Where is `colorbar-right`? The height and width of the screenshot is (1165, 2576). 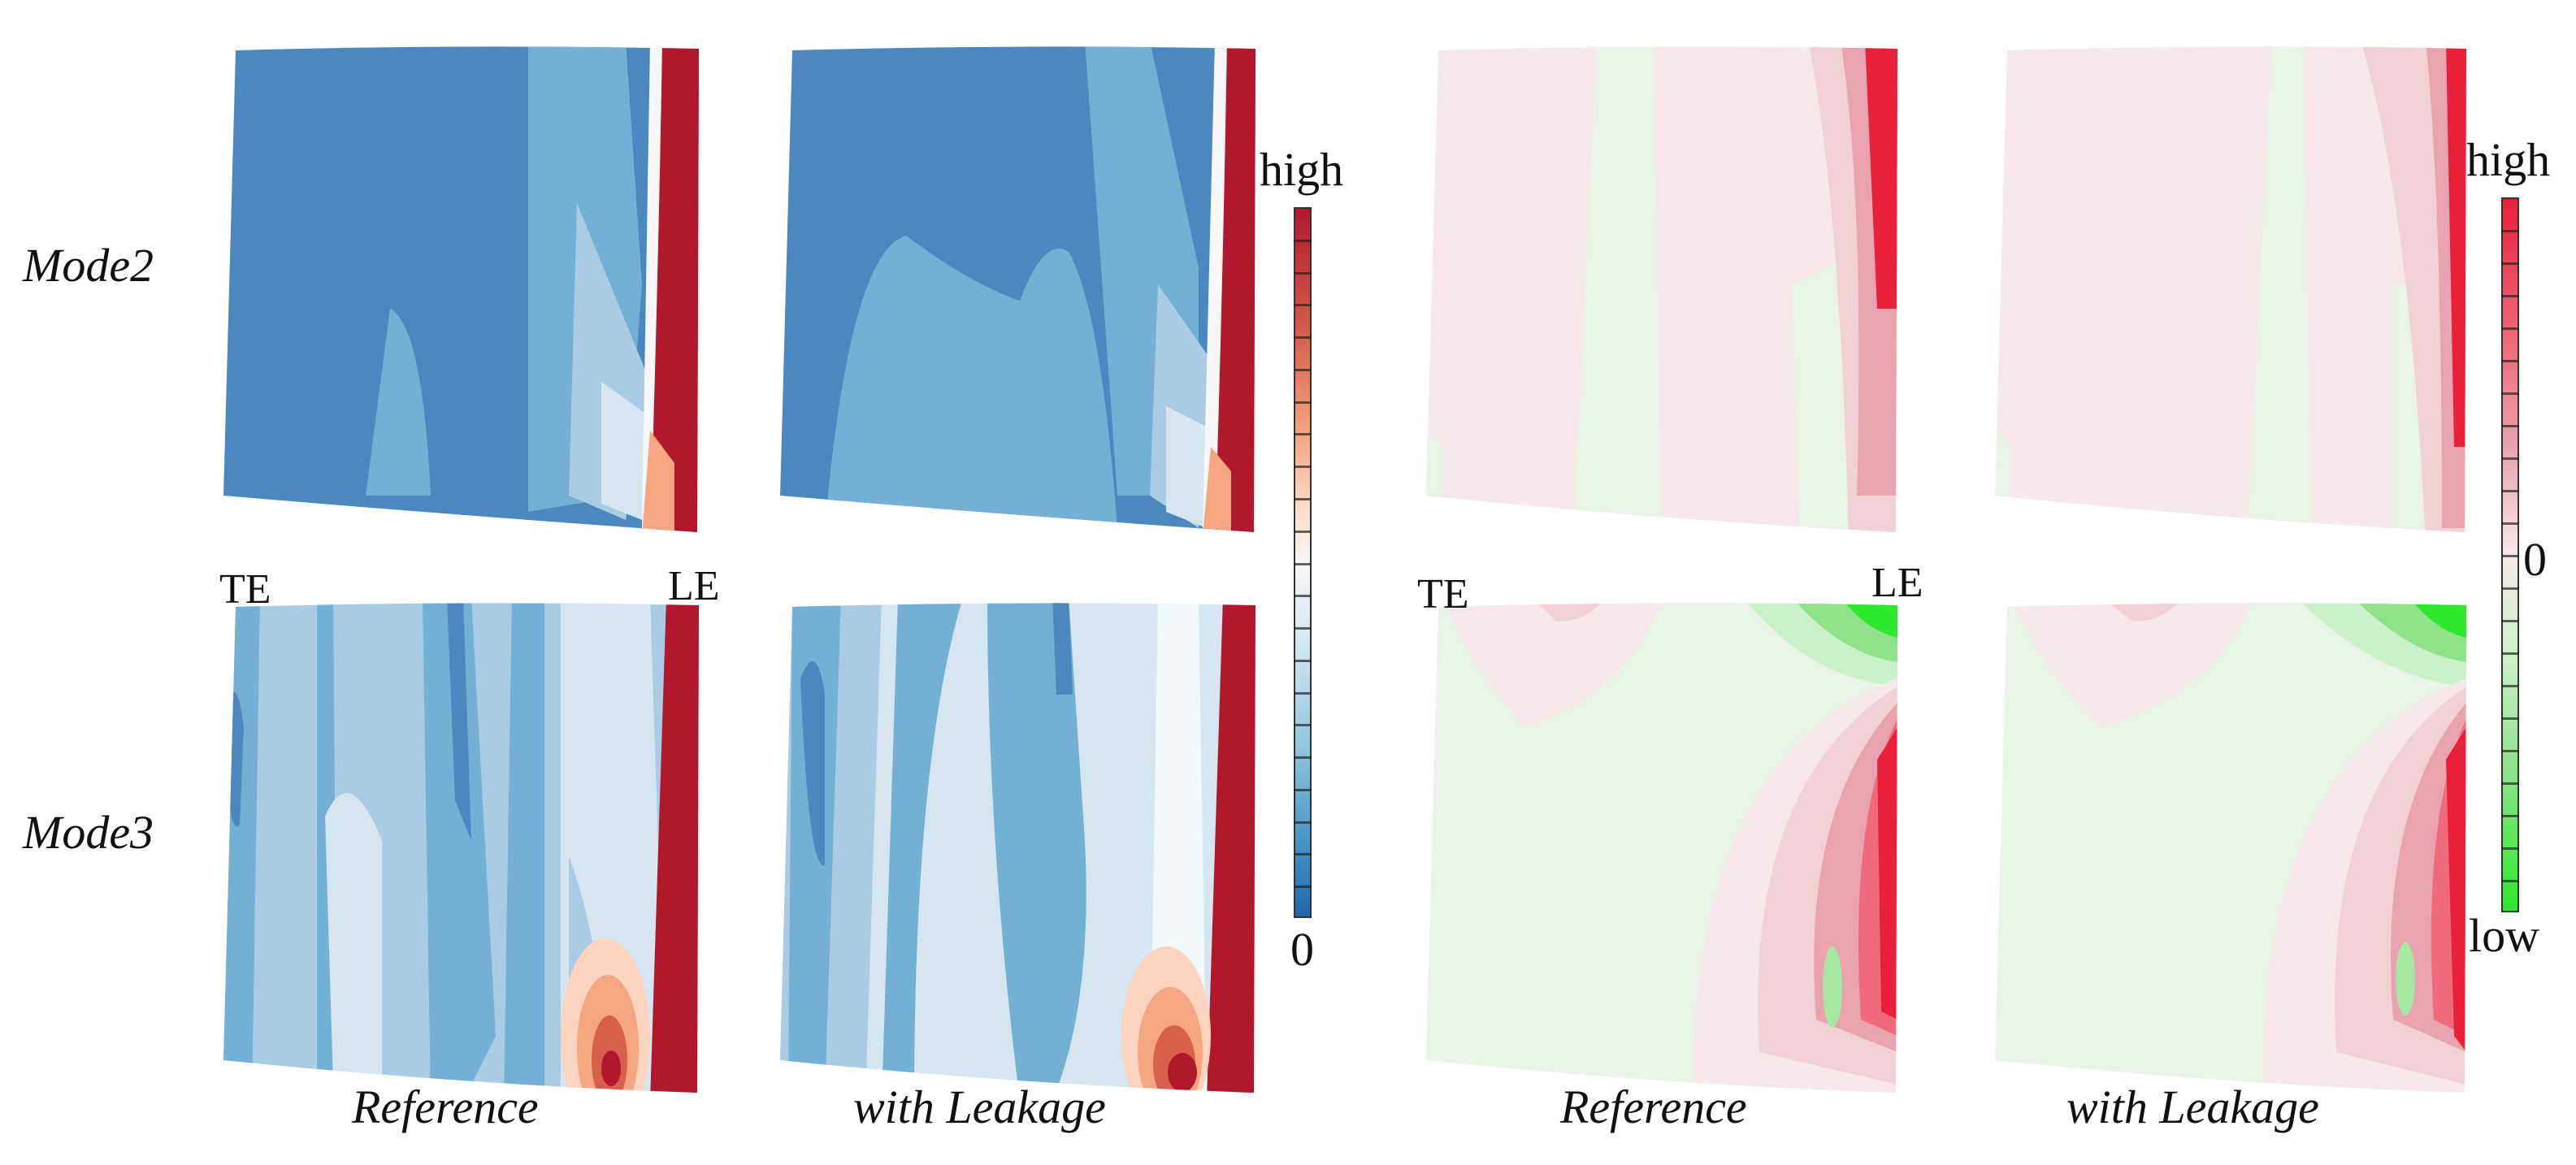 colorbar-right is located at coordinates (2510, 554).